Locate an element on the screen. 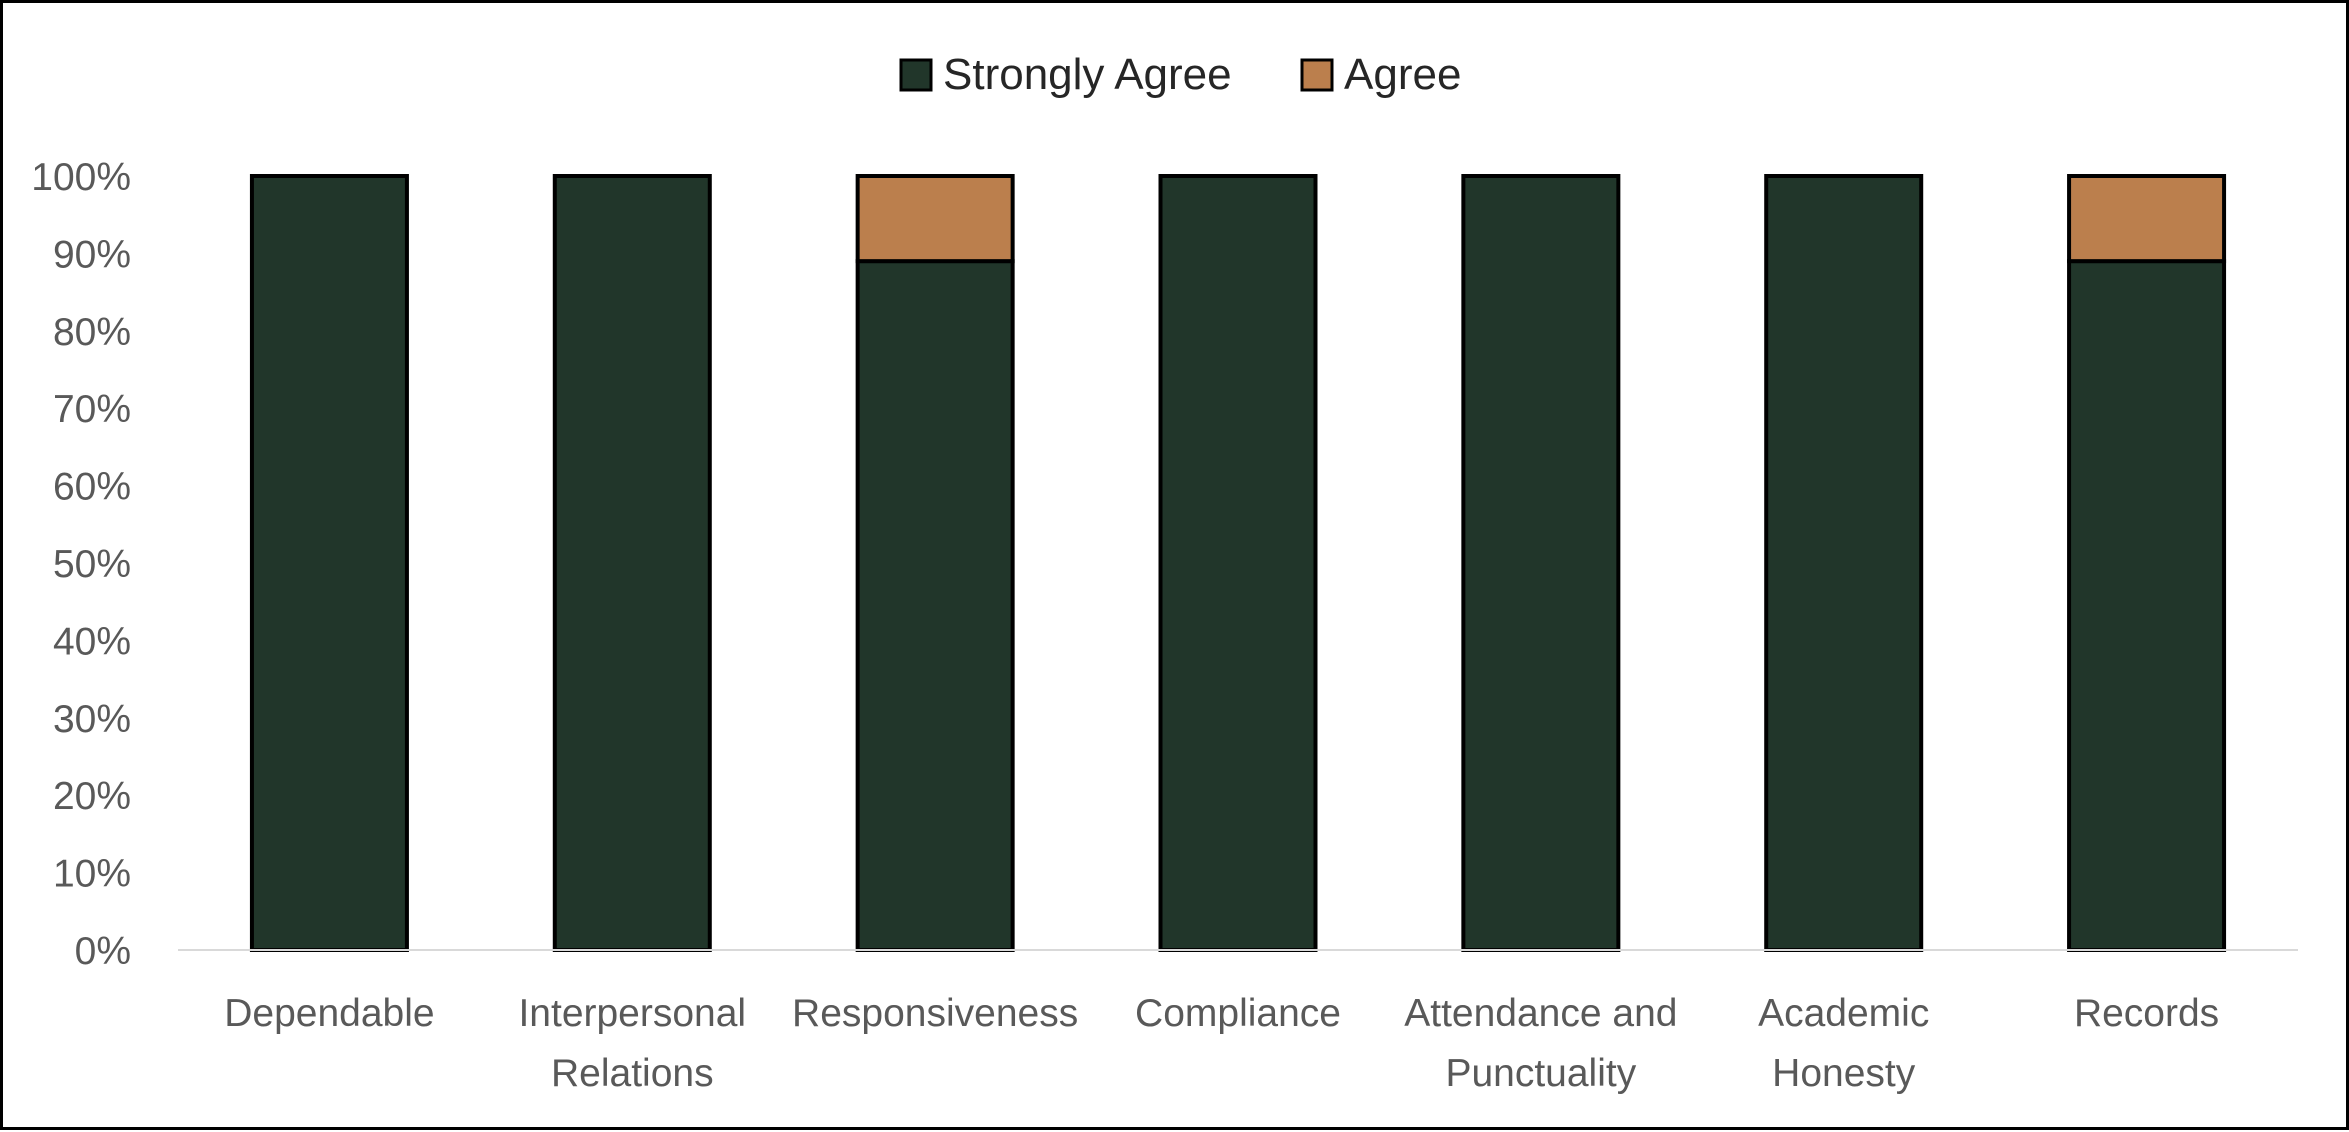 This screenshot has height=1132, width=2349. y-axis: 0% 10% 20% 30% 40% 50% 60% 70% 80% 90% 100% is located at coordinates (81, 564).